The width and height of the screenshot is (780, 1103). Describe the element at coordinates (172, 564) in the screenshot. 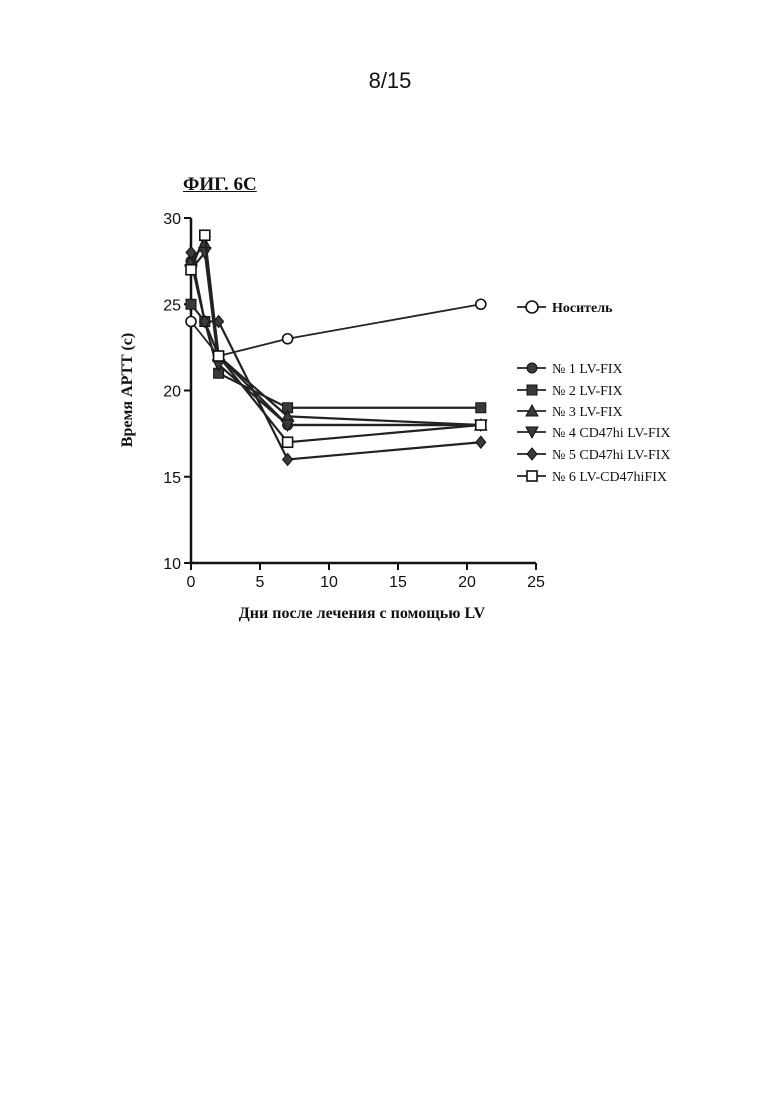

I see `y-tick-label: 10` at that location.